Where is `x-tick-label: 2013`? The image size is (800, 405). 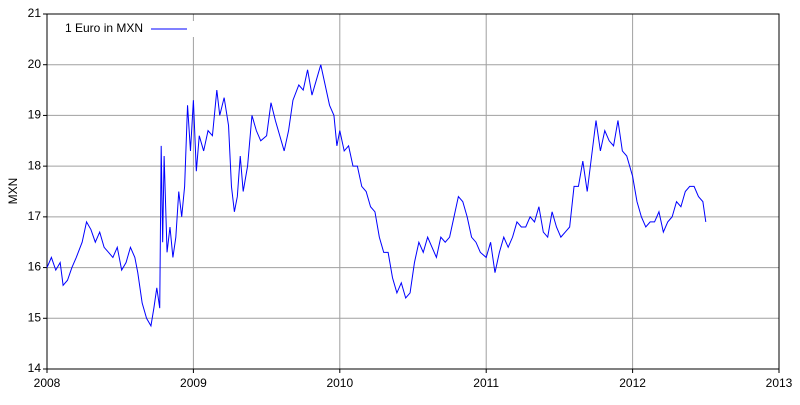 x-tick-label: 2013 is located at coordinates (779, 383).